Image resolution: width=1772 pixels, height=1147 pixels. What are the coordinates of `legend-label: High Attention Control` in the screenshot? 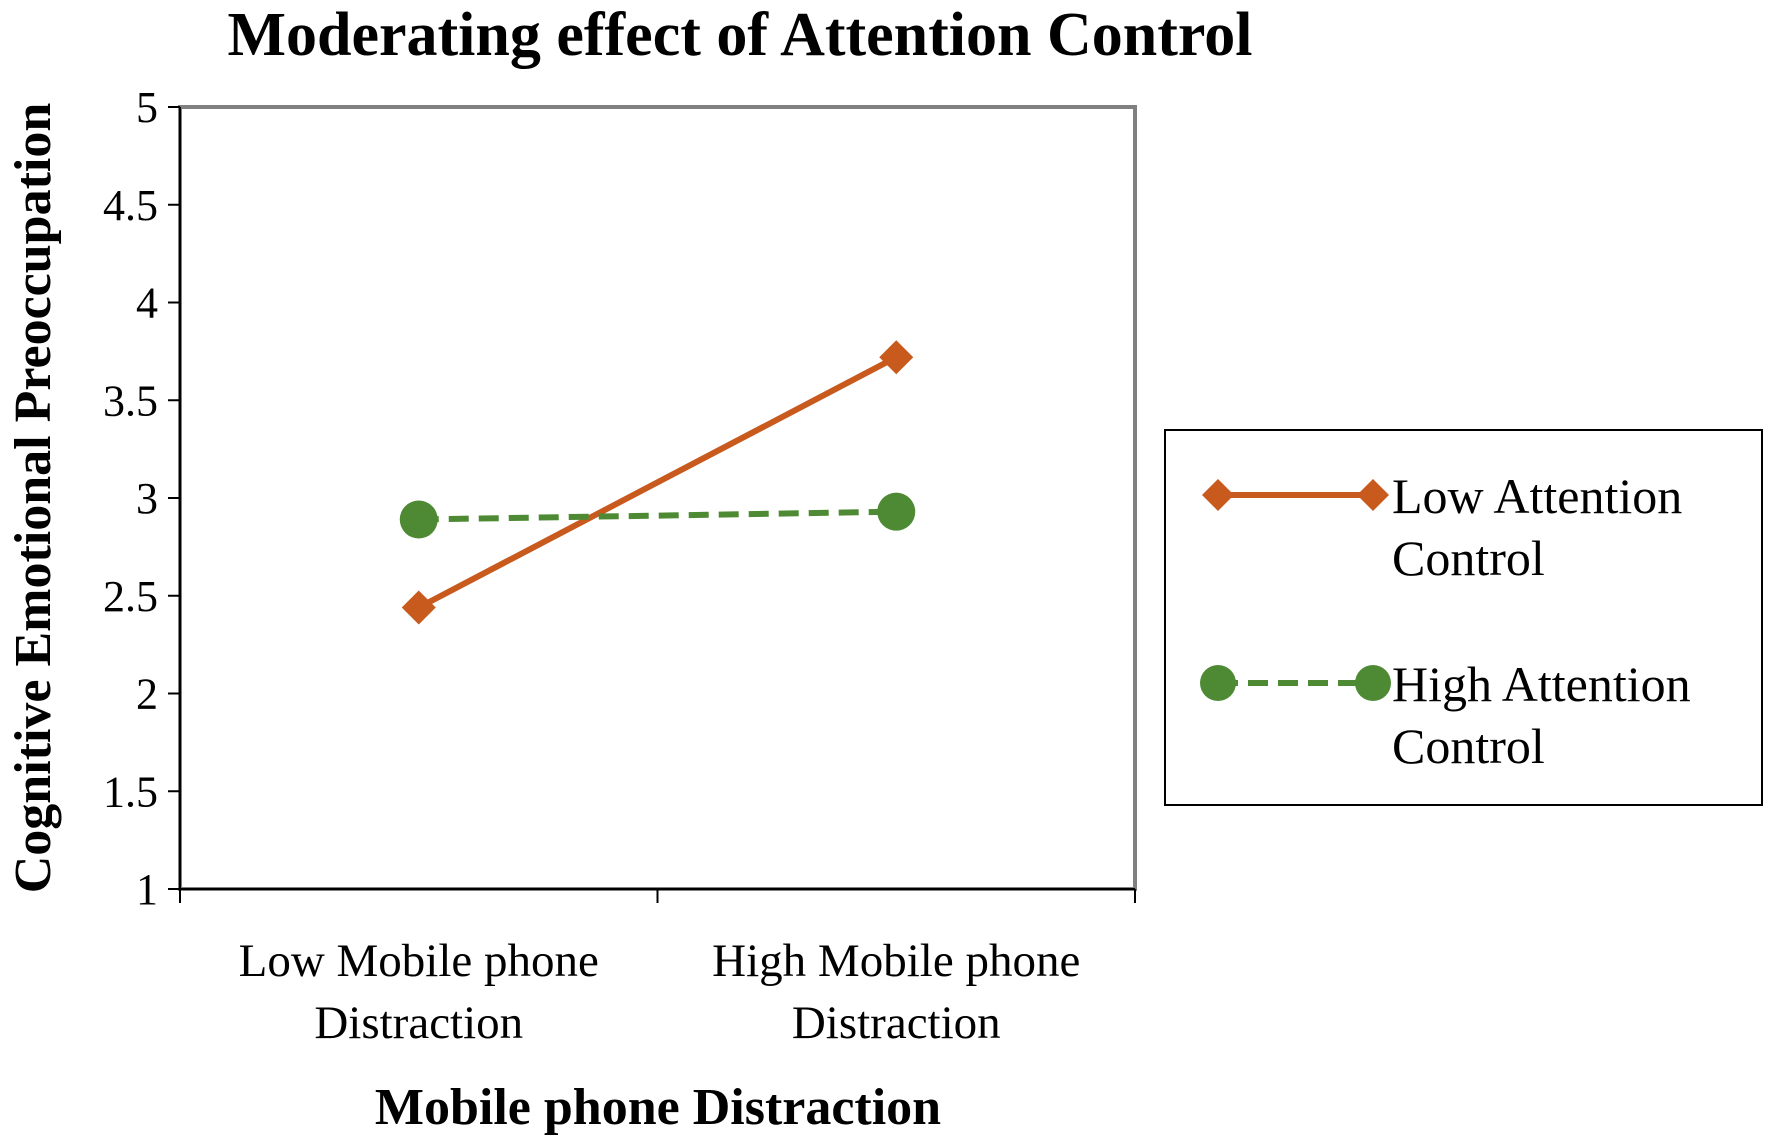 It's located at (1541, 715).